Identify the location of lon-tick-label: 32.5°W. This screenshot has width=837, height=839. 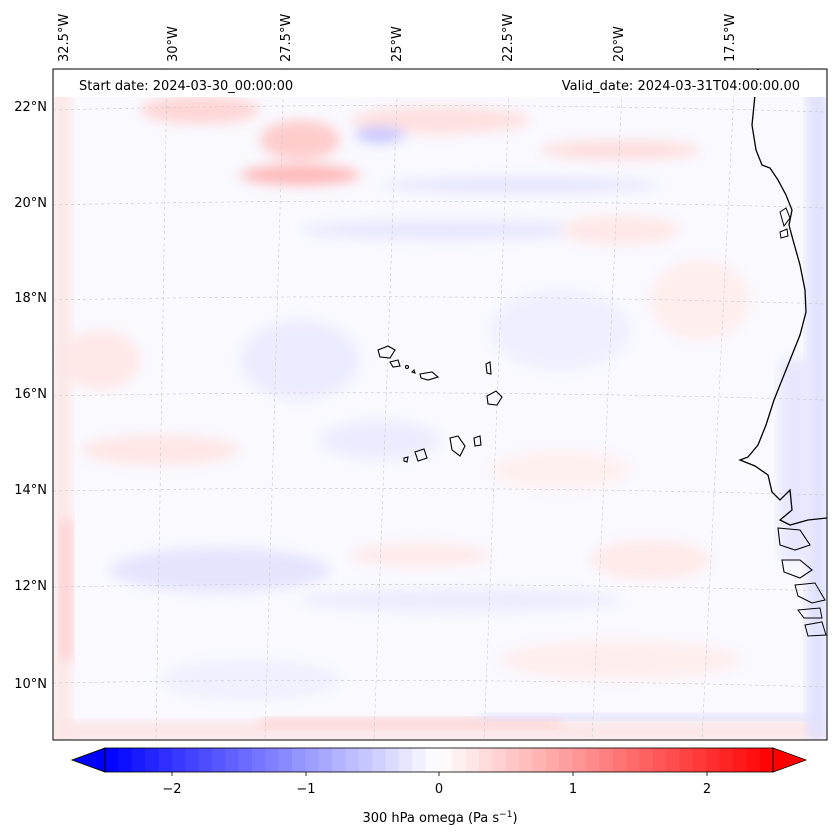
(64, 38).